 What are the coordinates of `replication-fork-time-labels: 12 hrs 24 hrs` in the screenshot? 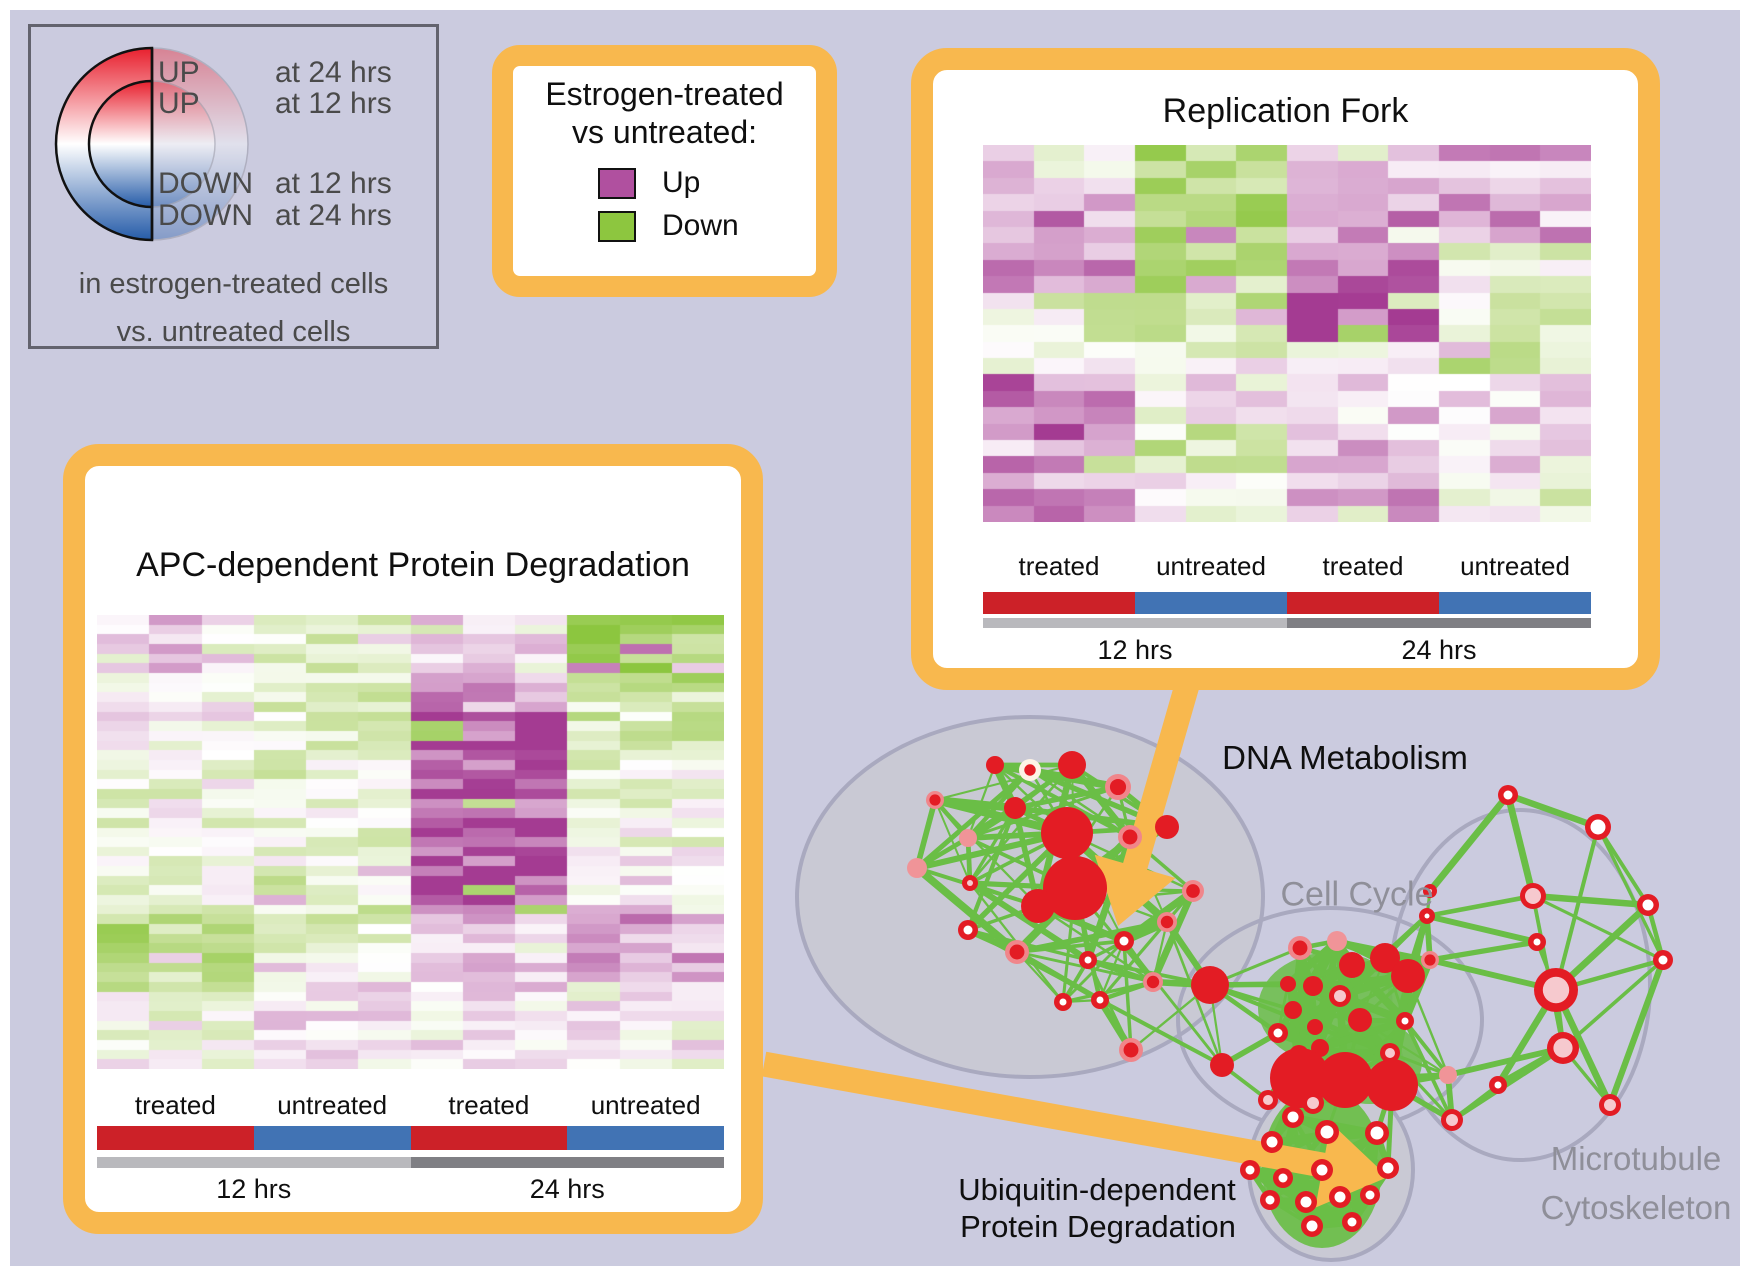 It's located at (1287, 650).